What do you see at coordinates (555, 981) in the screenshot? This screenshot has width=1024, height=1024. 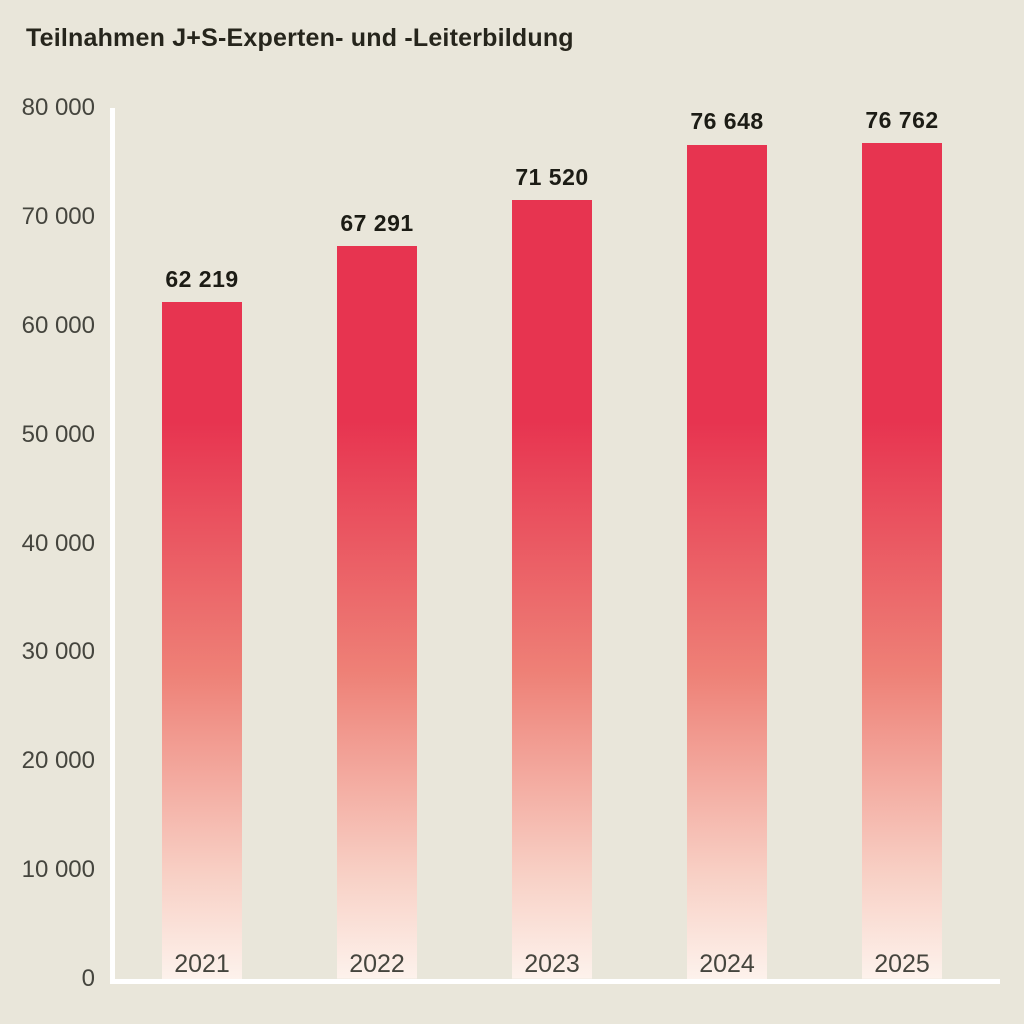 I see `x-axis-line` at bounding box center [555, 981].